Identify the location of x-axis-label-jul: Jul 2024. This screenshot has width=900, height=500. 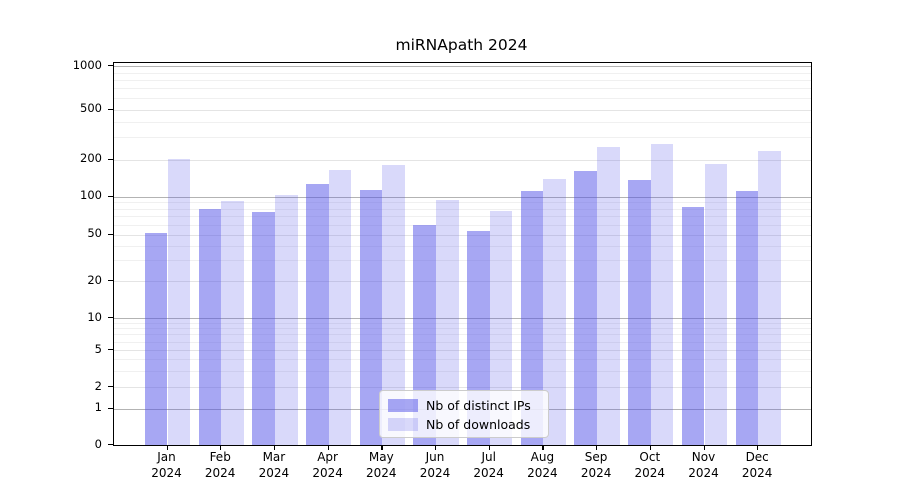
(489, 465).